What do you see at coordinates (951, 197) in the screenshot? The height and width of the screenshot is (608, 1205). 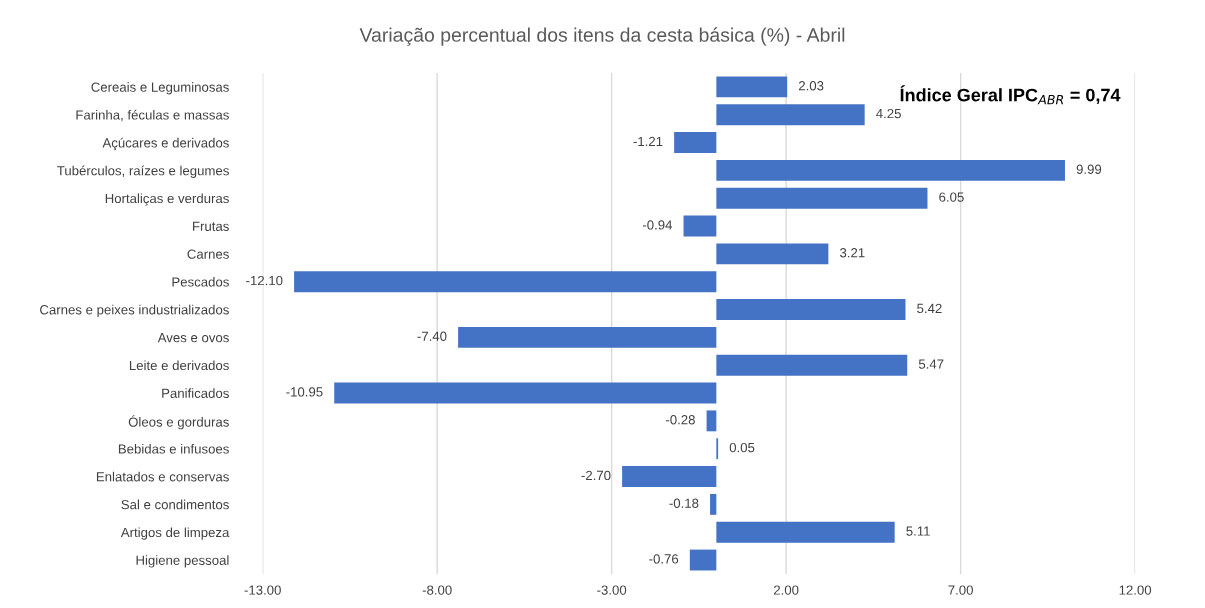 I see `data-label: 6.05` at bounding box center [951, 197].